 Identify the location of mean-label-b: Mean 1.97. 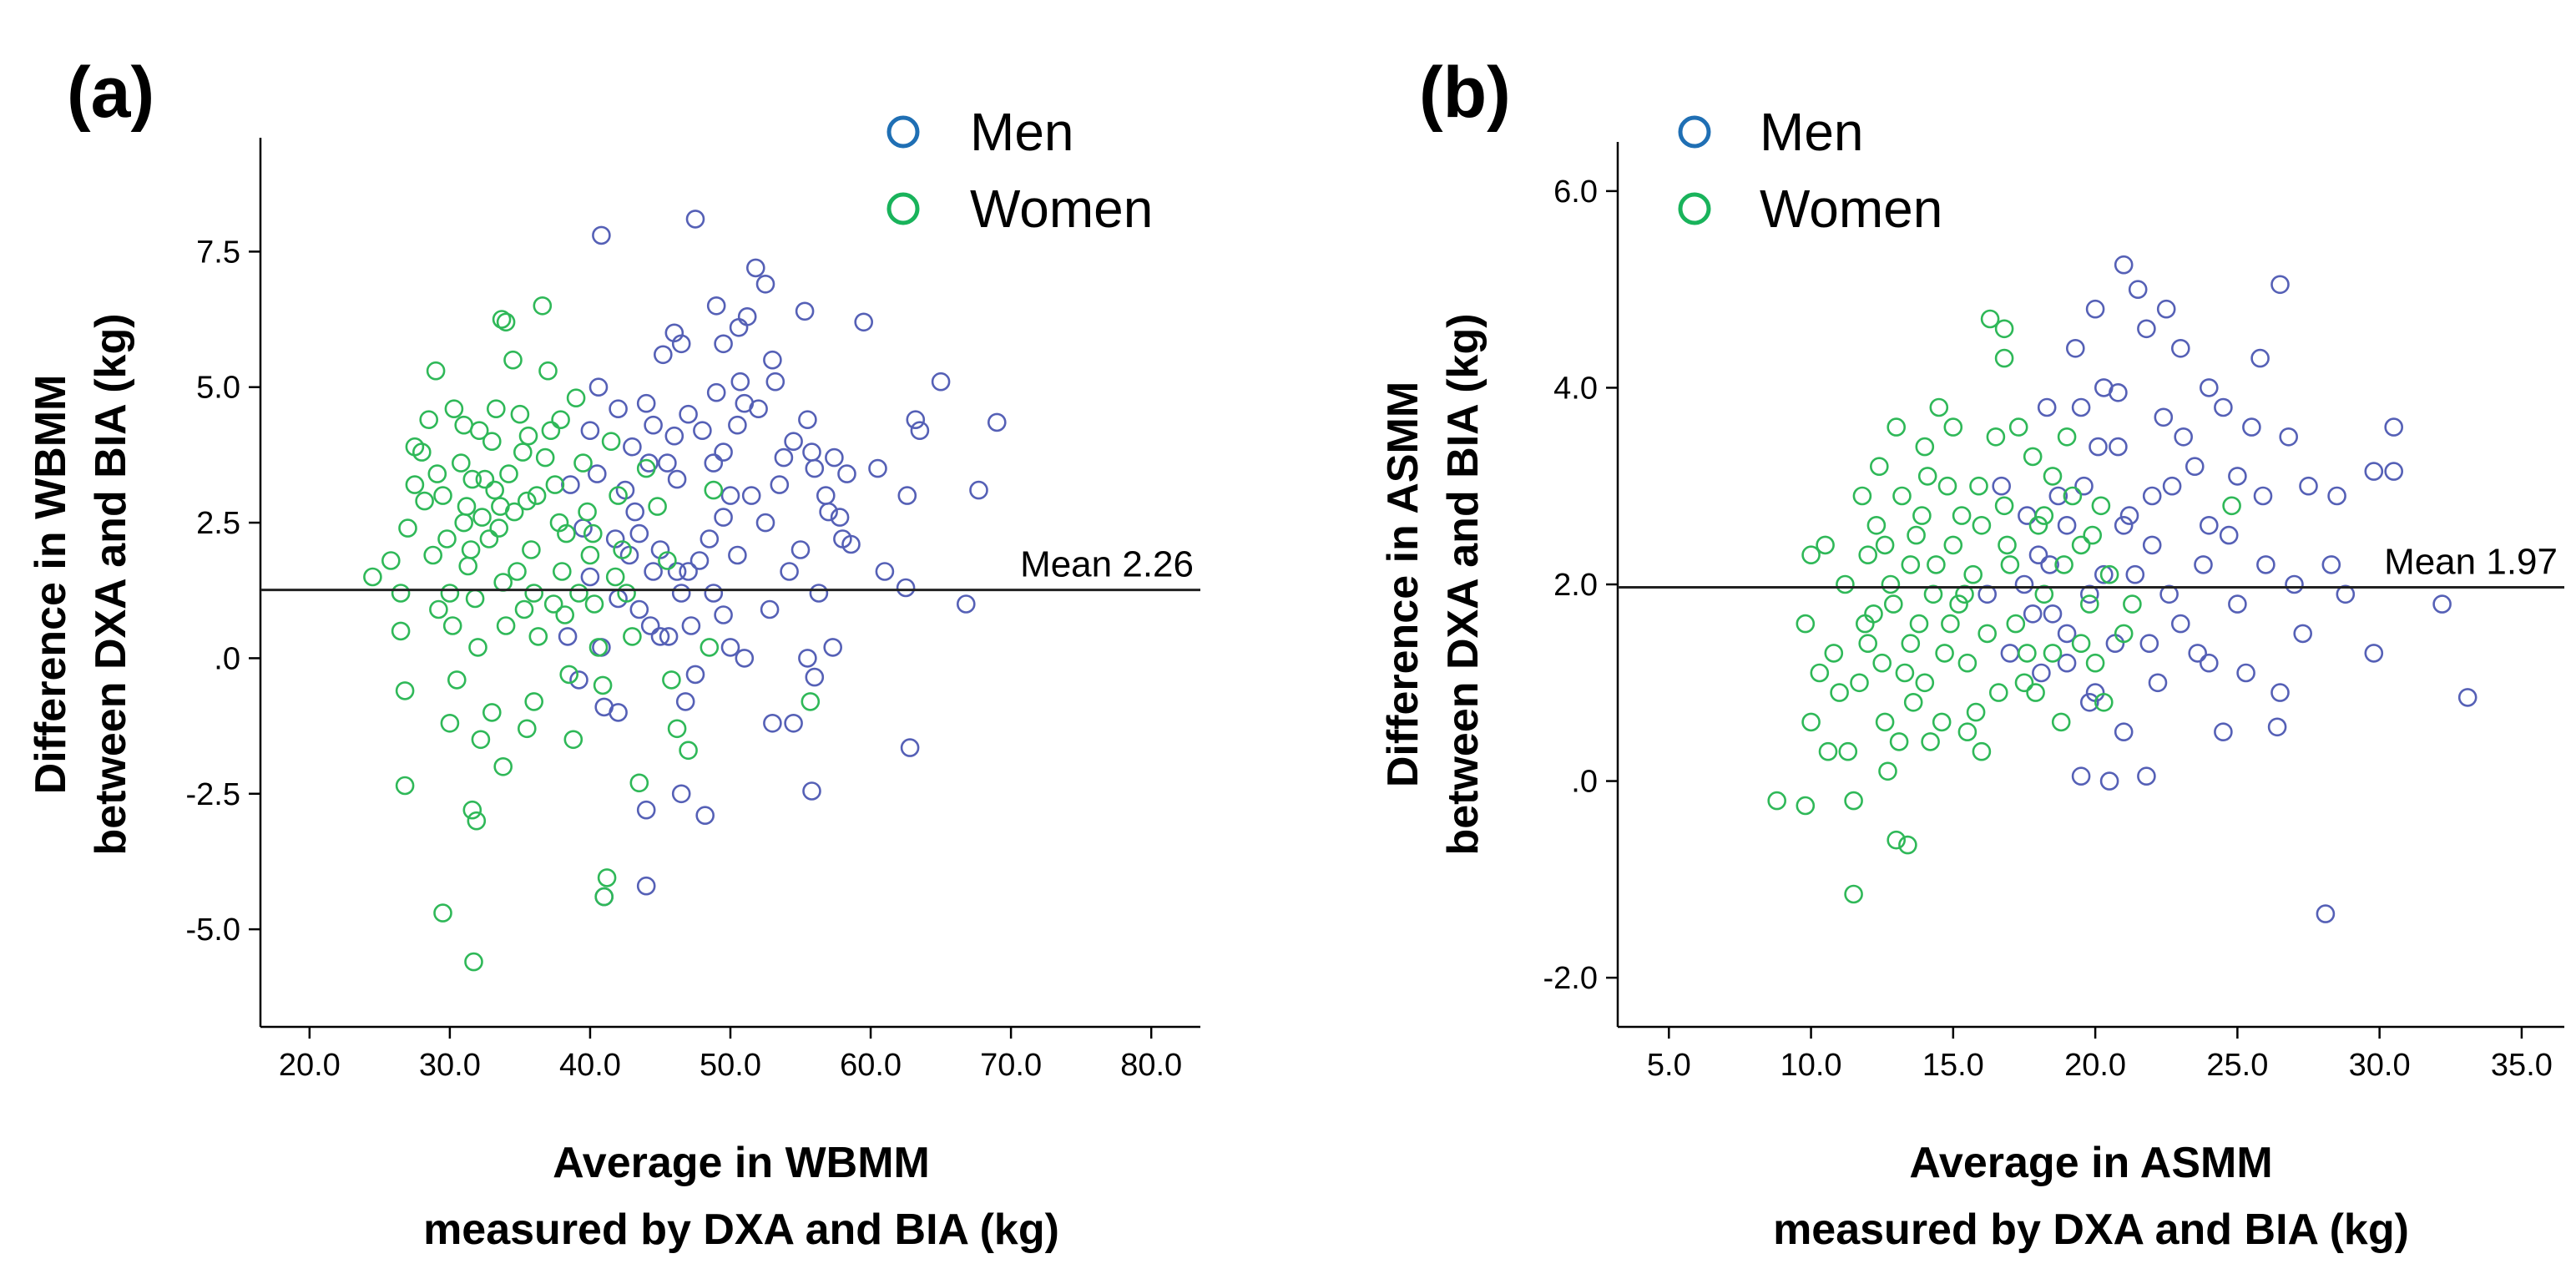
(2471, 562).